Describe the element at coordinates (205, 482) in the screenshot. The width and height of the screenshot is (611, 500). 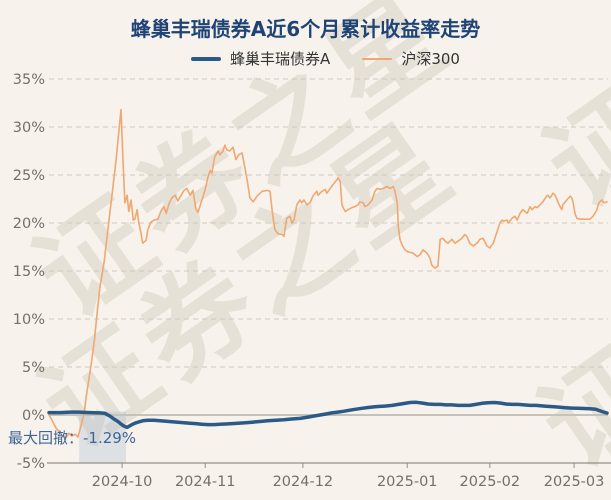
I see `x-tick-label: 2024-11` at that location.